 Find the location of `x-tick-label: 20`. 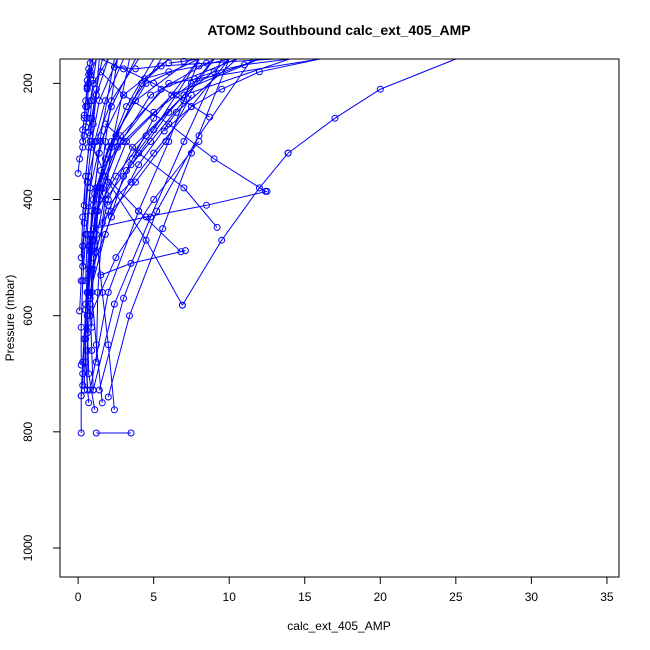

x-tick-label: 20 is located at coordinates (381, 597).